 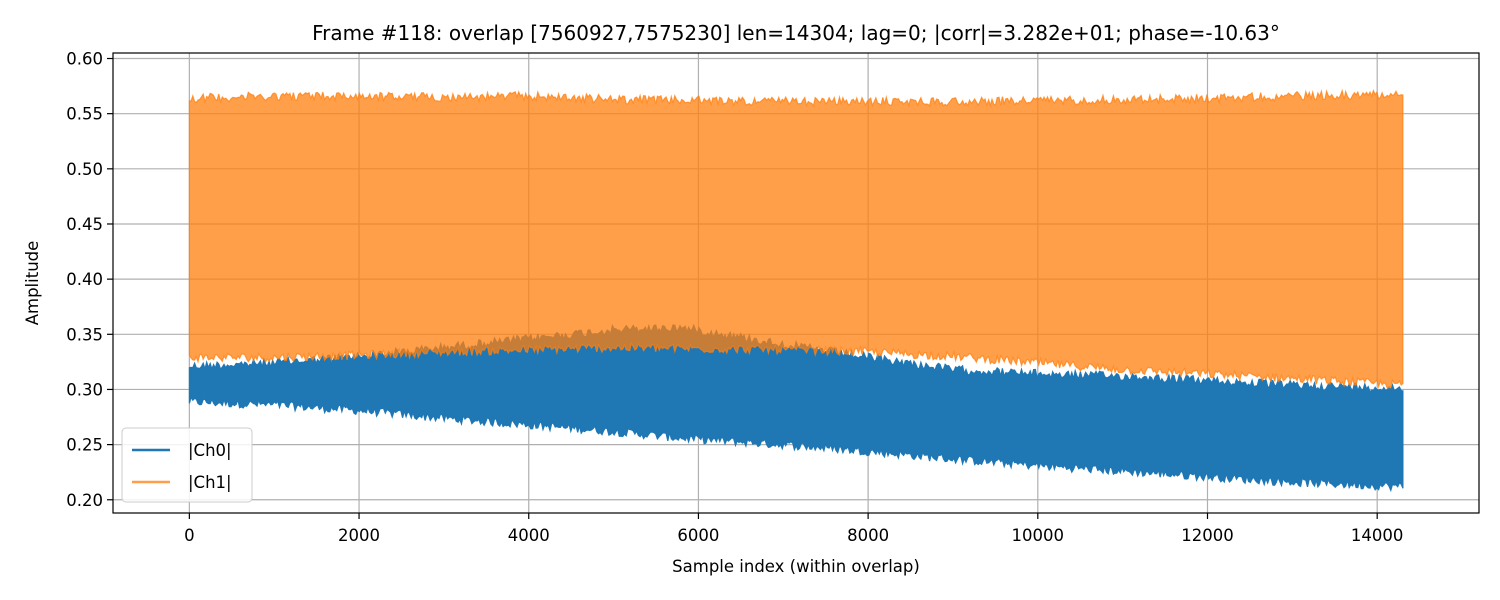 I want to click on x-tick-label: 2000, so click(x=359, y=535).